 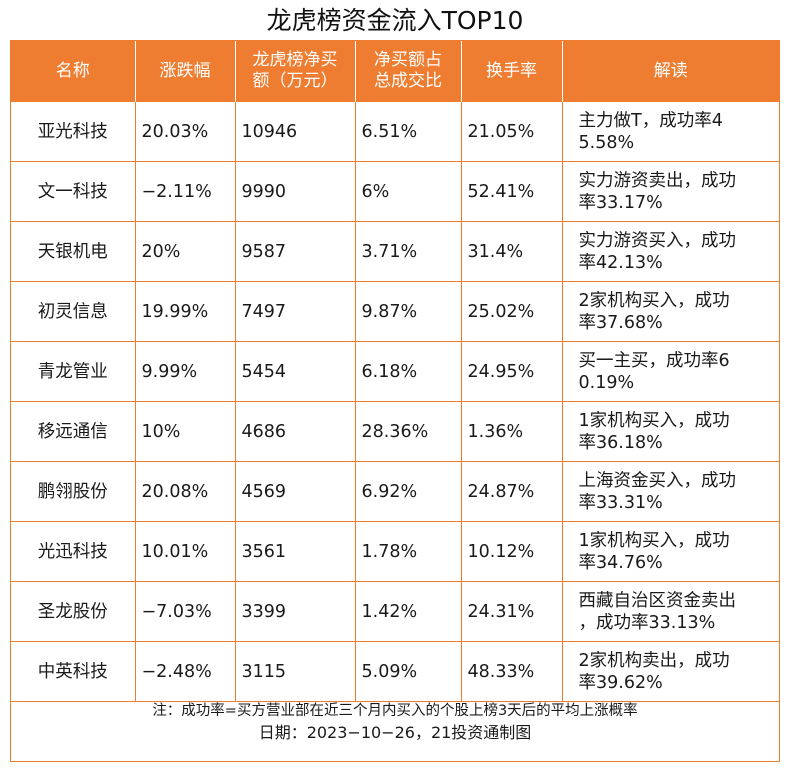 I want to click on cell-name: 圣龙股份, so click(x=73, y=611).